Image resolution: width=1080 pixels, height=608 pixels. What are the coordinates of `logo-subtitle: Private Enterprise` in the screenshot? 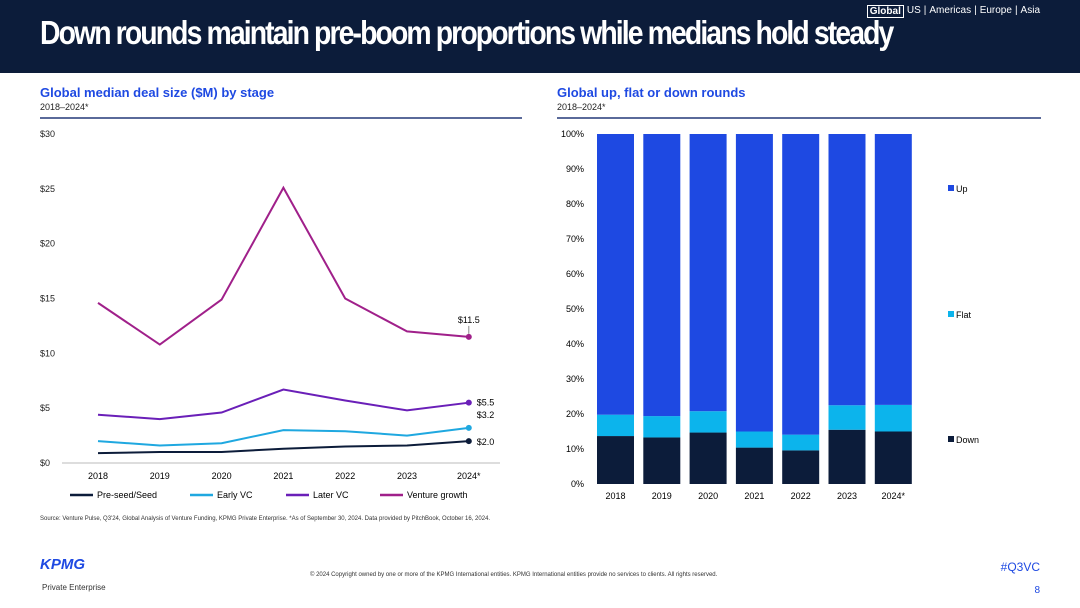 It's located at (74, 587).